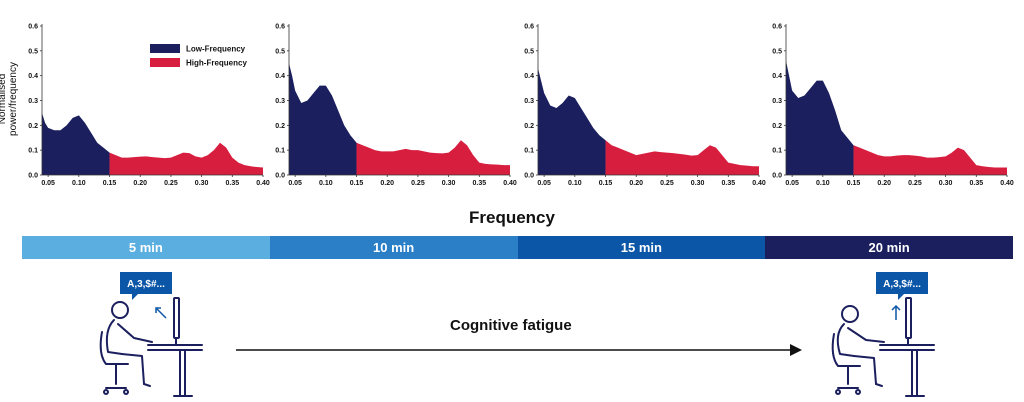  I want to click on chart-3-x-tick-label: 0.30, so click(698, 183).